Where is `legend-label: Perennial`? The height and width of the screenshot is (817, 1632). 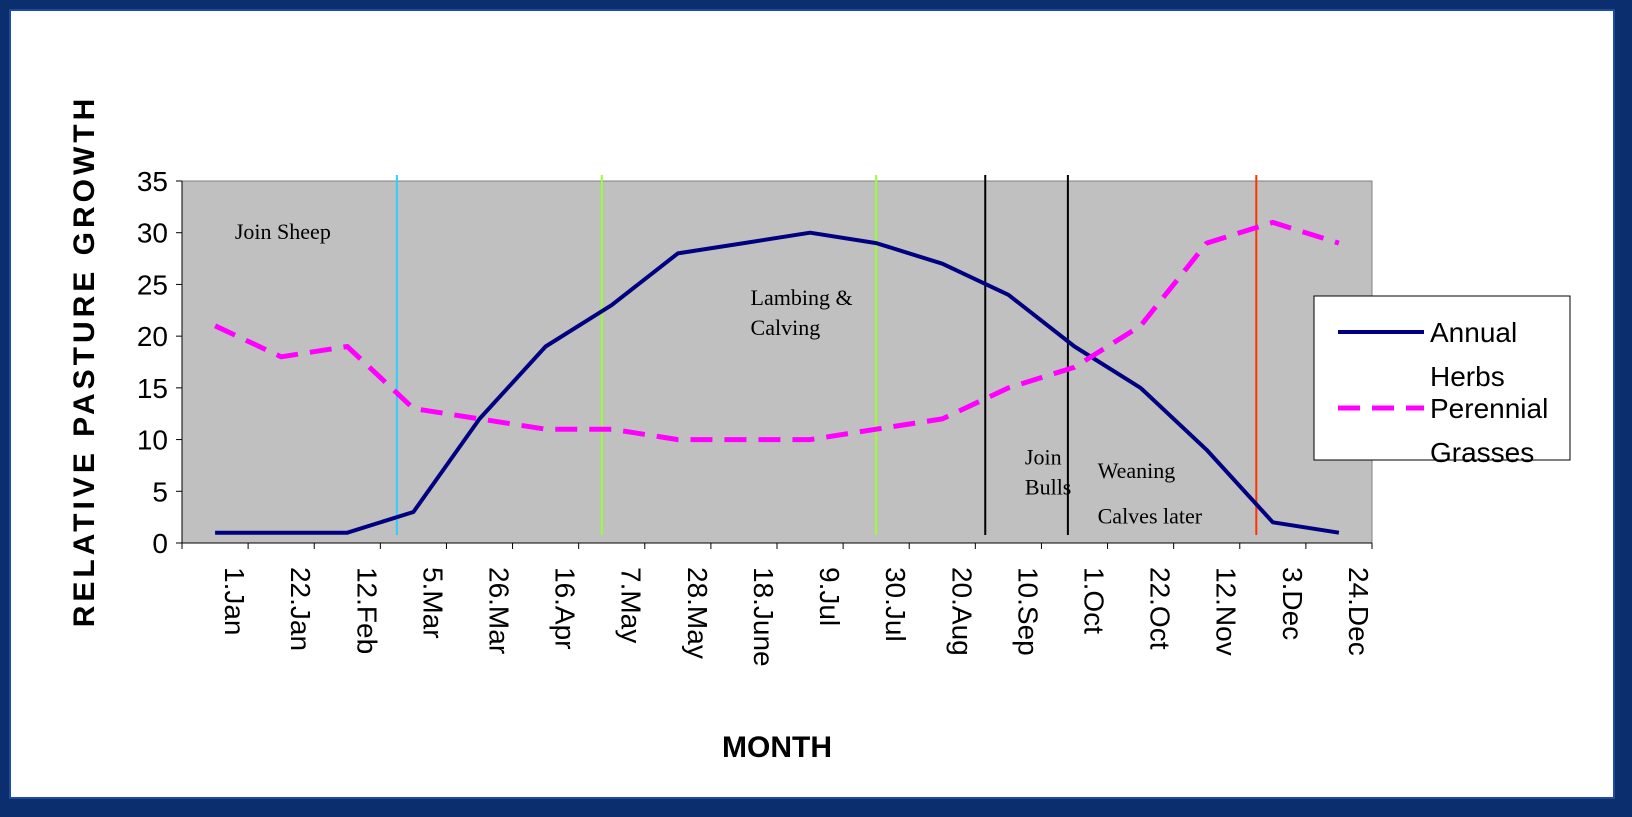 legend-label: Perennial is located at coordinates (1489, 408).